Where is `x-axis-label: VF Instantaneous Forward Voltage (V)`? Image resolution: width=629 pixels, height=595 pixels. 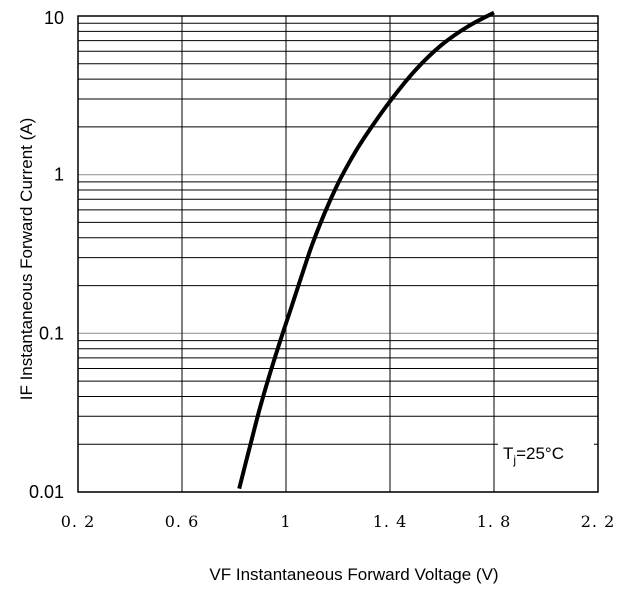
x-axis-label: VF Instantaneous Forward Voltage (V) is located at coordinates (353, 574).